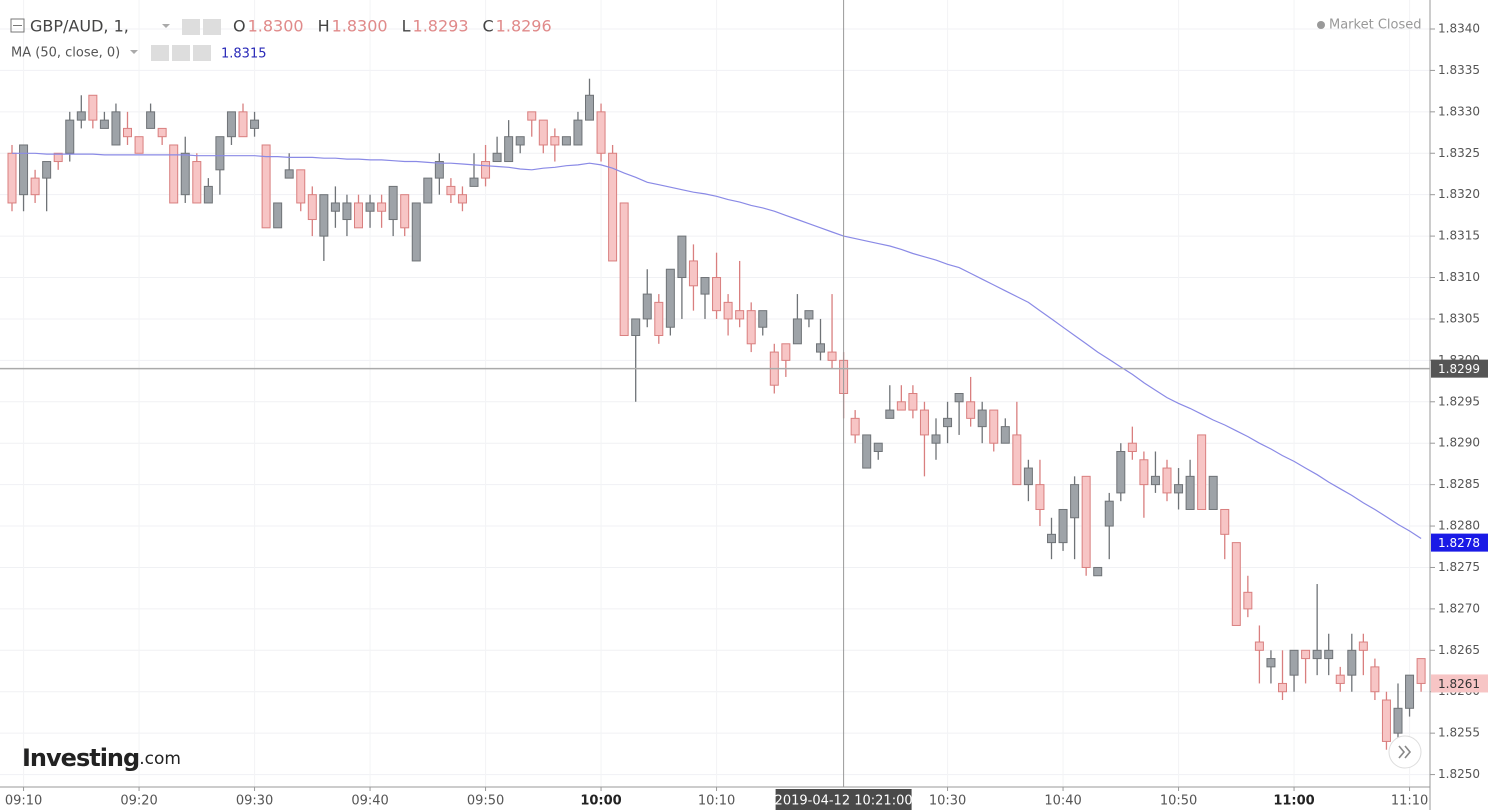 The height and width of the screenshot is (810, 1488). Describe the element at coordinates (1409, 801) in the screenshot. I see `x-tick-label: 11:10` at that location.